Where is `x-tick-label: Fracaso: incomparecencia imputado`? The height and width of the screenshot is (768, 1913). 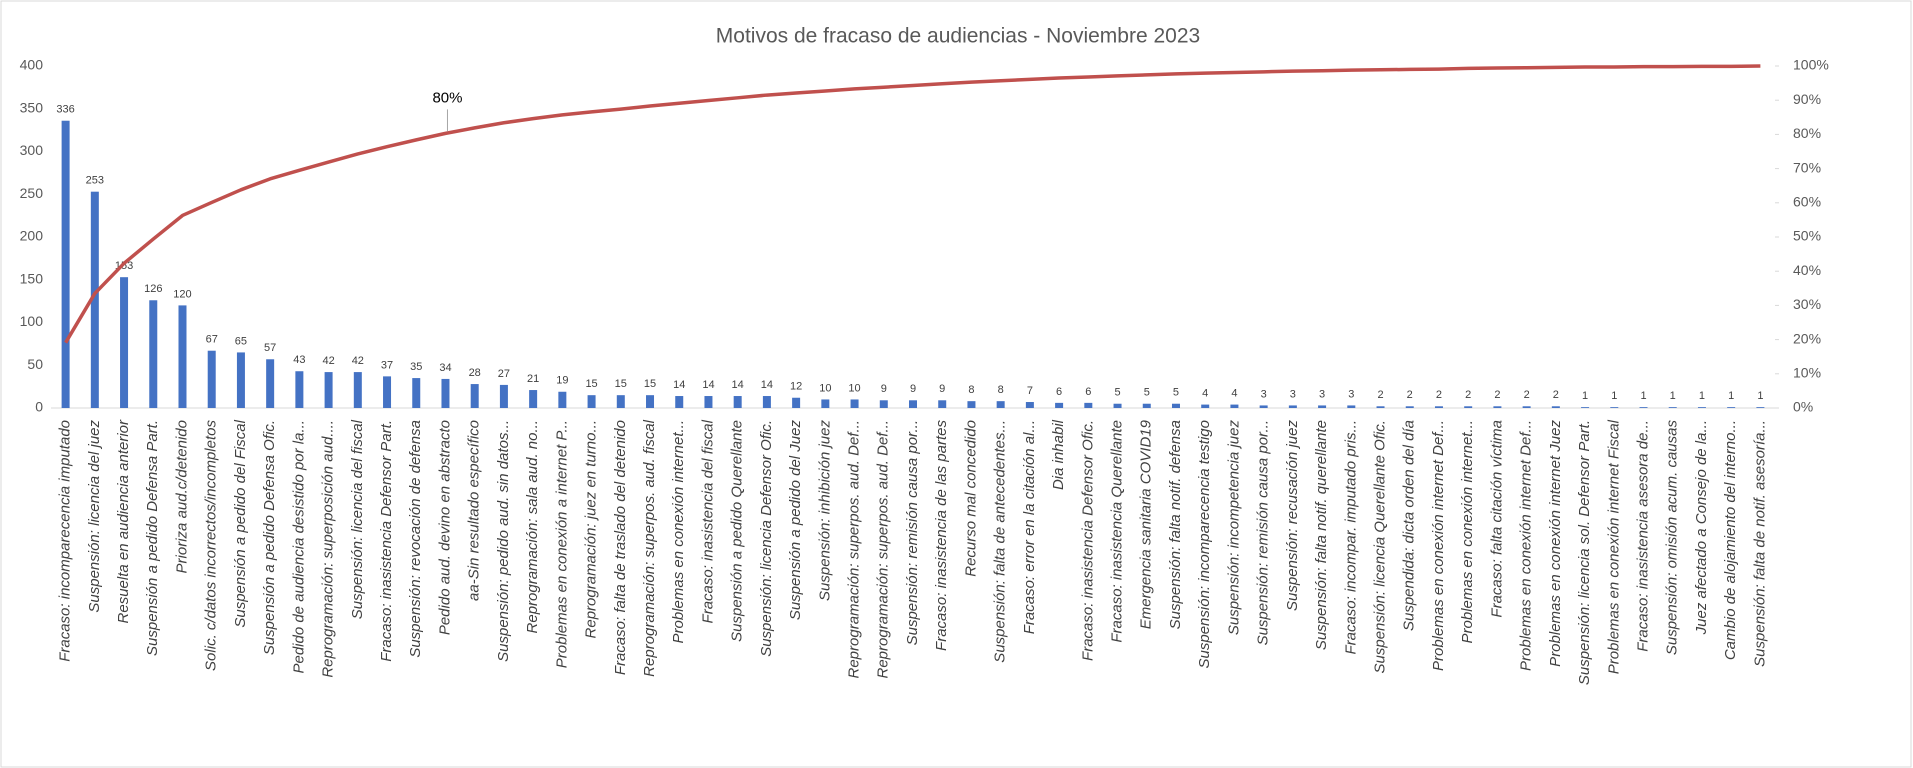 x-tick-label: Fracaso: incomparecencia imputado is located at coordinates (65, 541).